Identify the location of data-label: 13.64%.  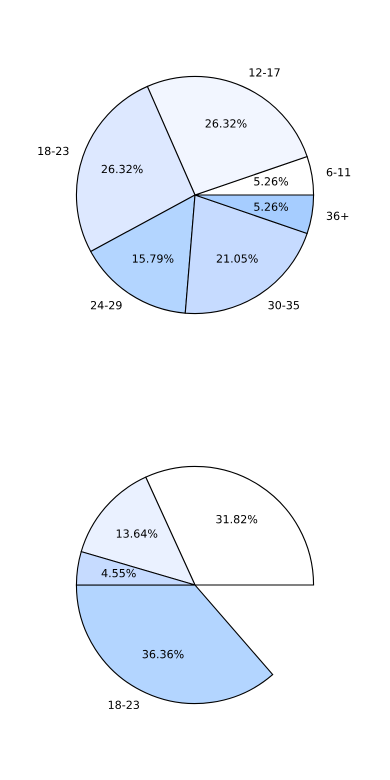
(137, 533).